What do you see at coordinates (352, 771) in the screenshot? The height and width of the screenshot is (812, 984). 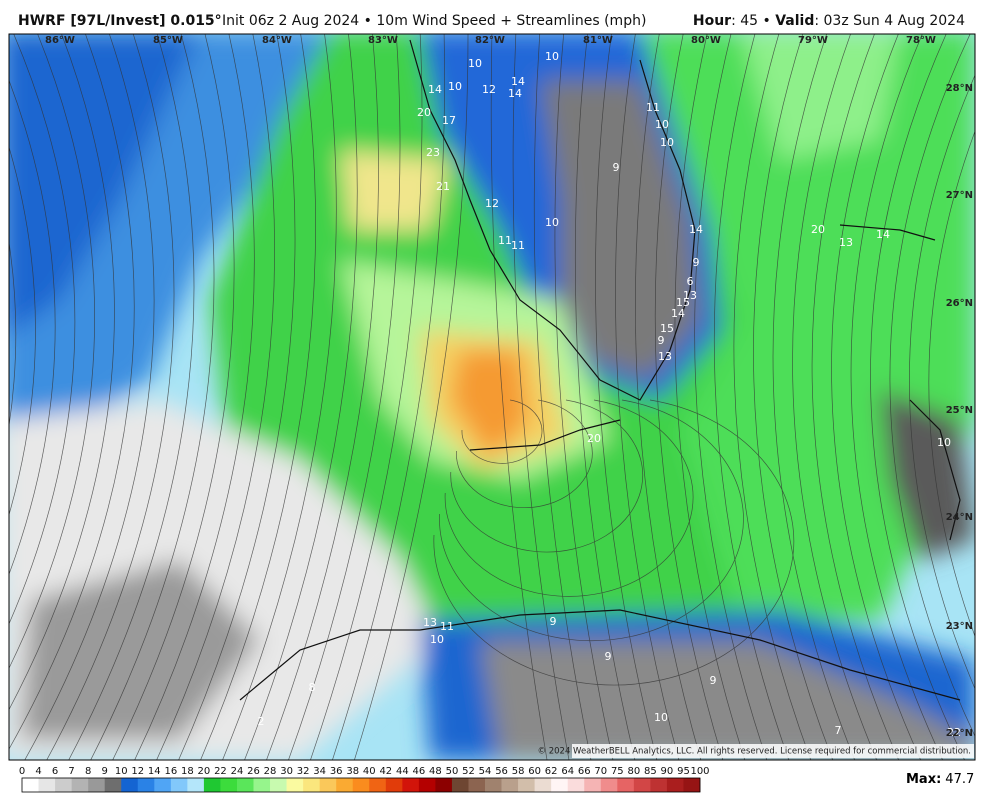 I see `colorbar-label: 38` at bounding box center [352, 771].